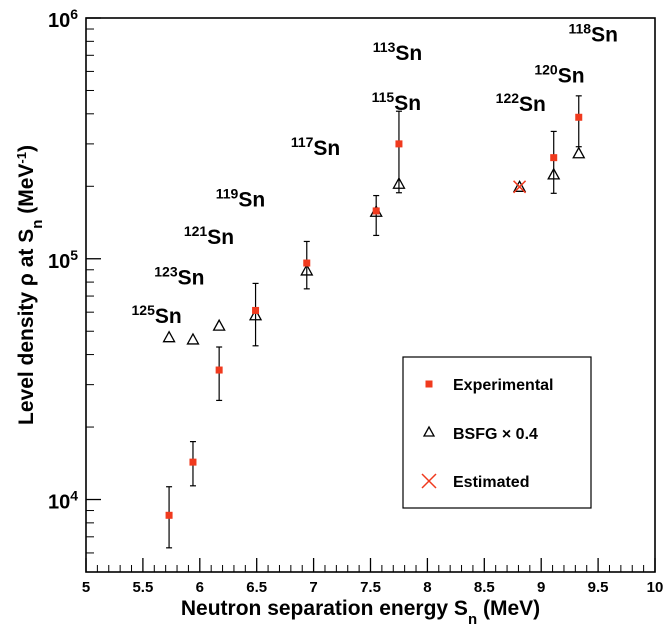  I want to click on y-axis-title-units: (MeV, so click(26, 192).